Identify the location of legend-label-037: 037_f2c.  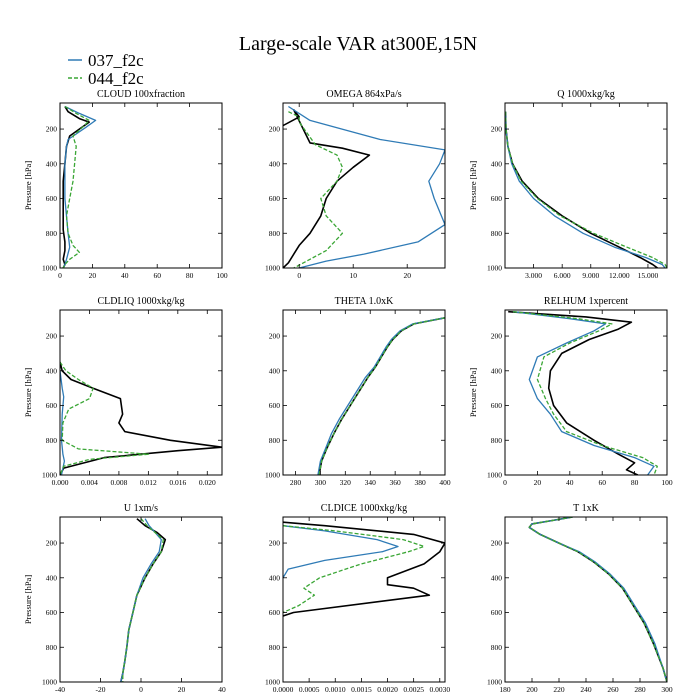
(116, 60).